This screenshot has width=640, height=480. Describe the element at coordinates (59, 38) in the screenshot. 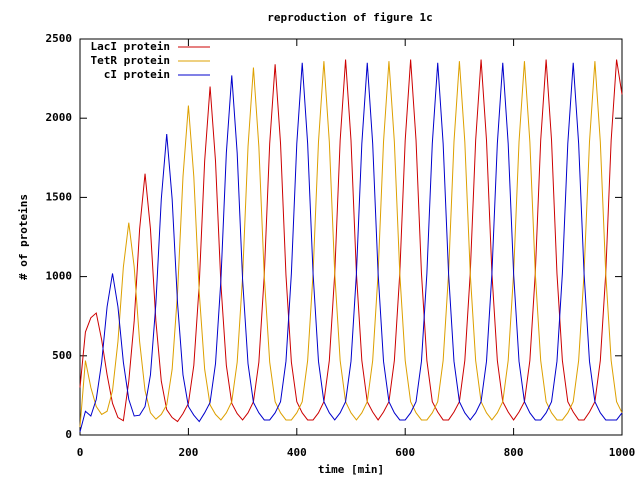

I see `y-tick-label: 2500` at that location.